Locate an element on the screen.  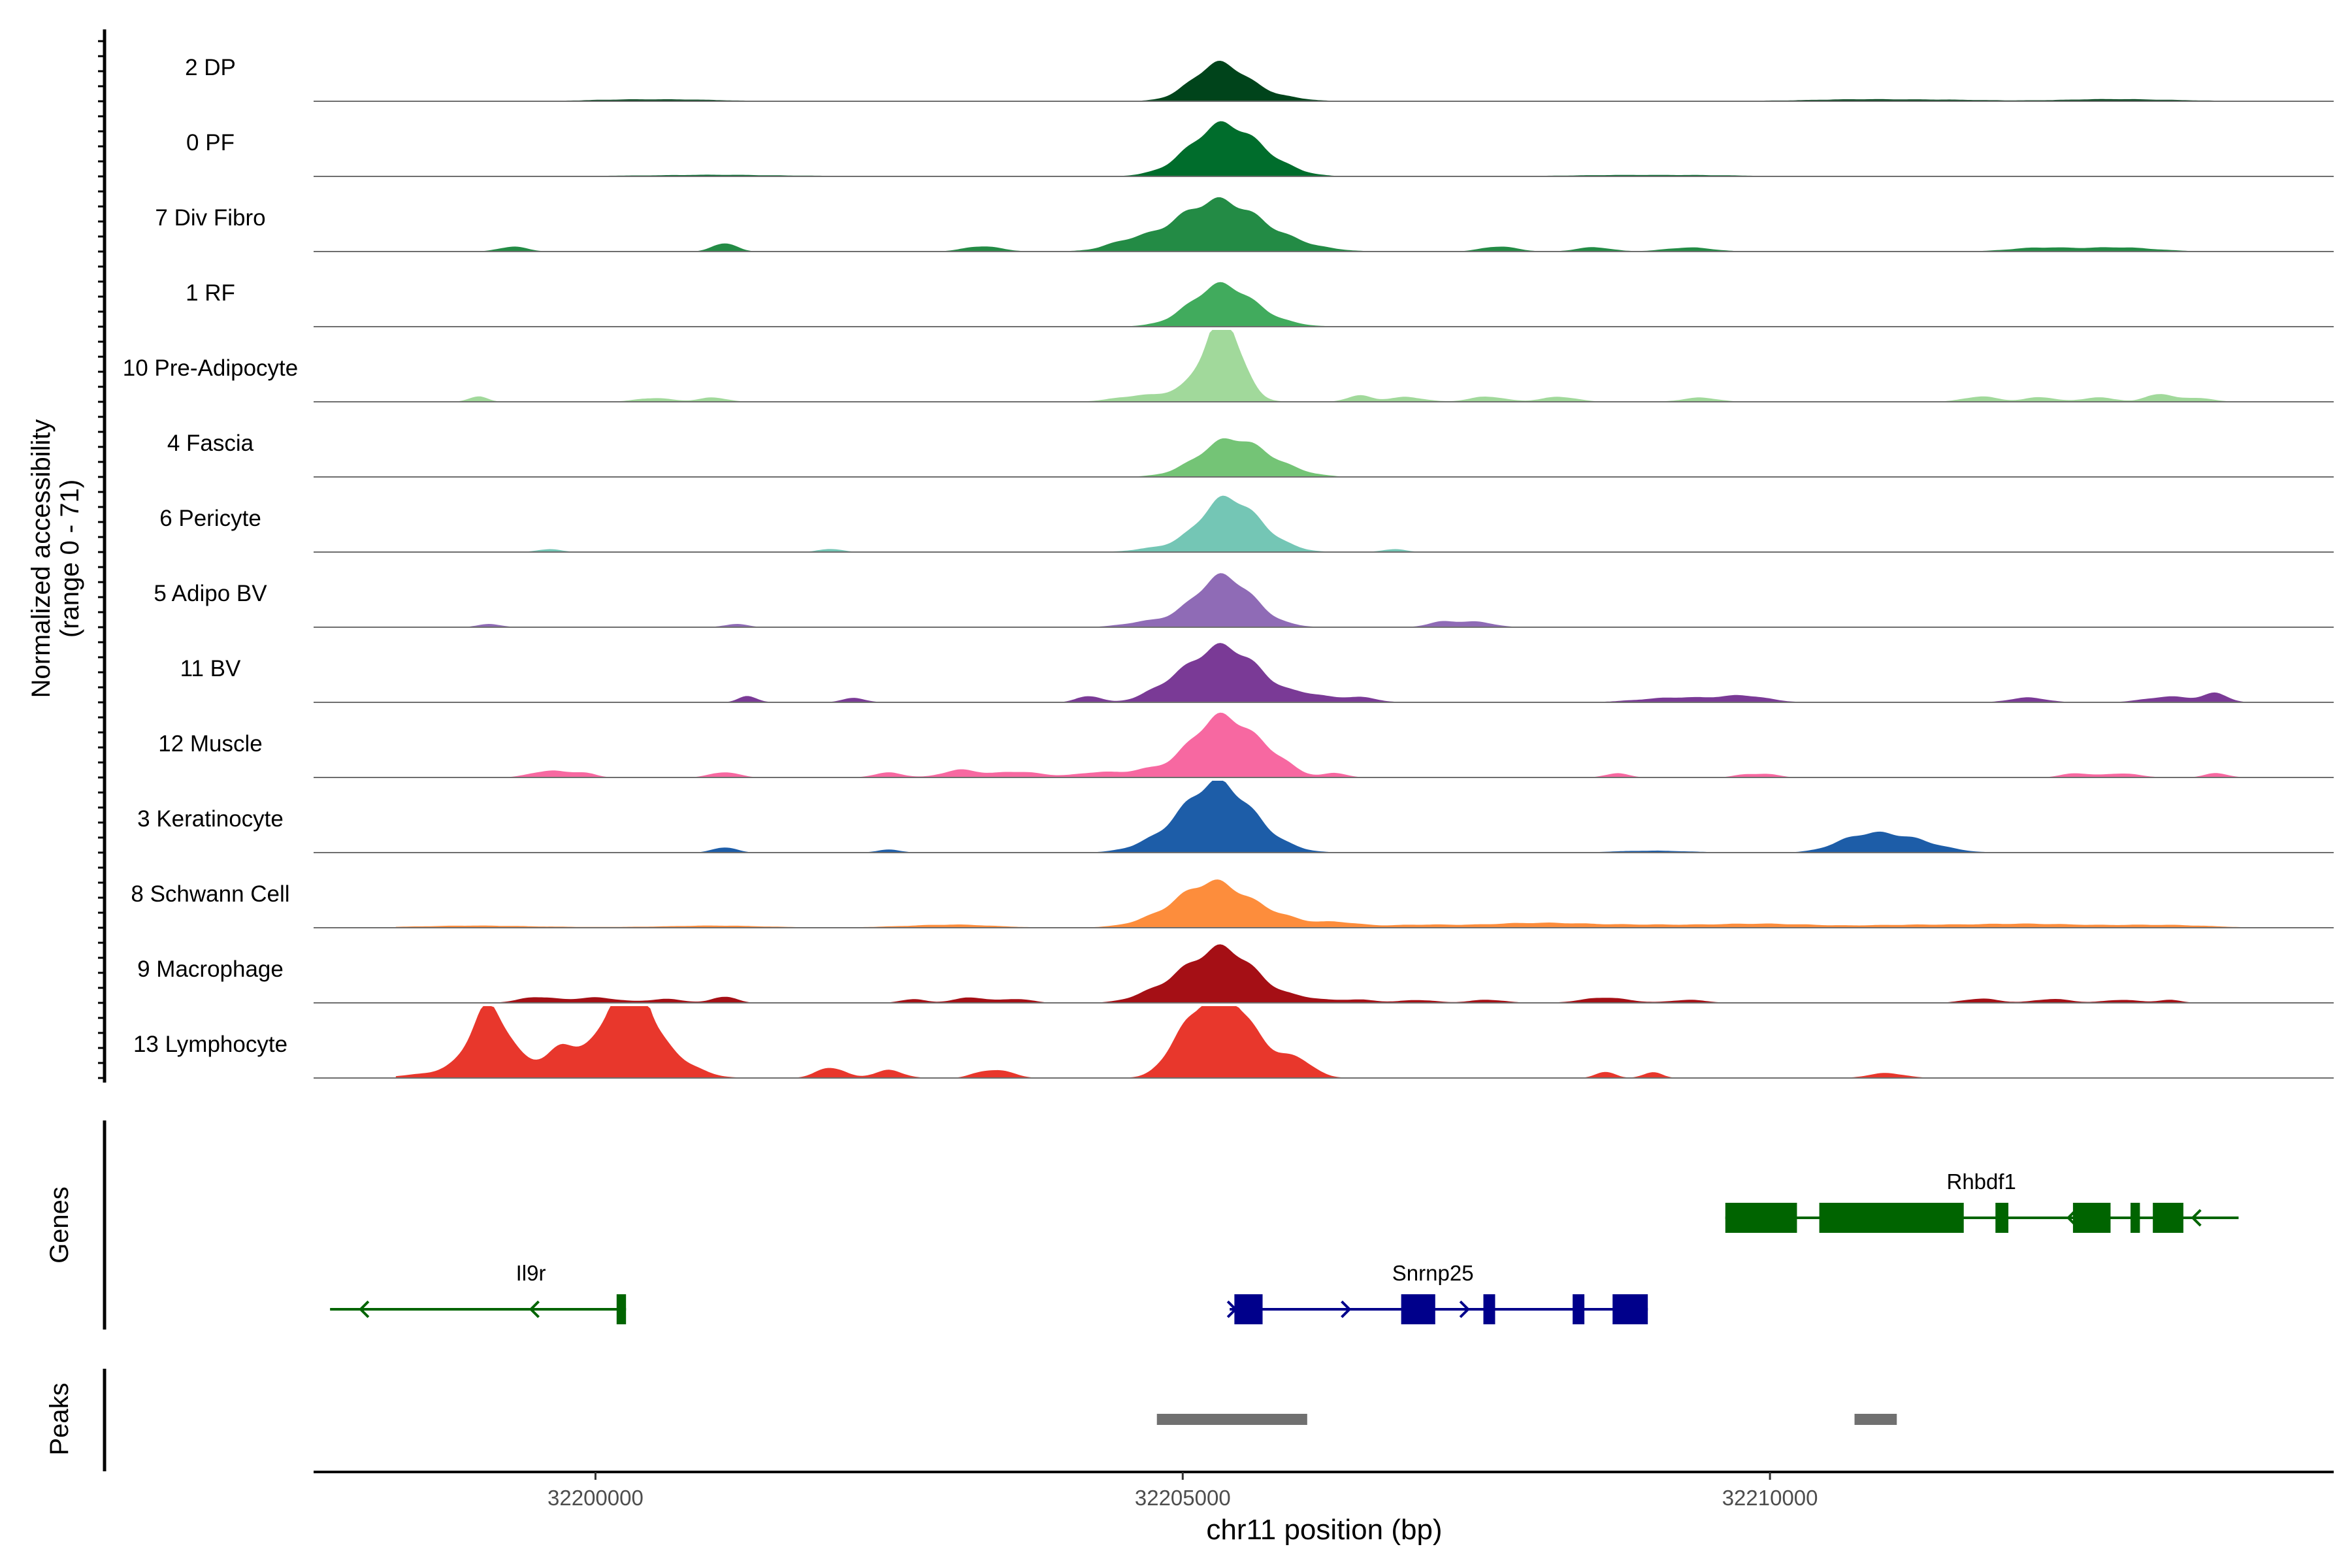
y-axis-label-line2: (range 0 - 71) is located at coordinates (70, 559).